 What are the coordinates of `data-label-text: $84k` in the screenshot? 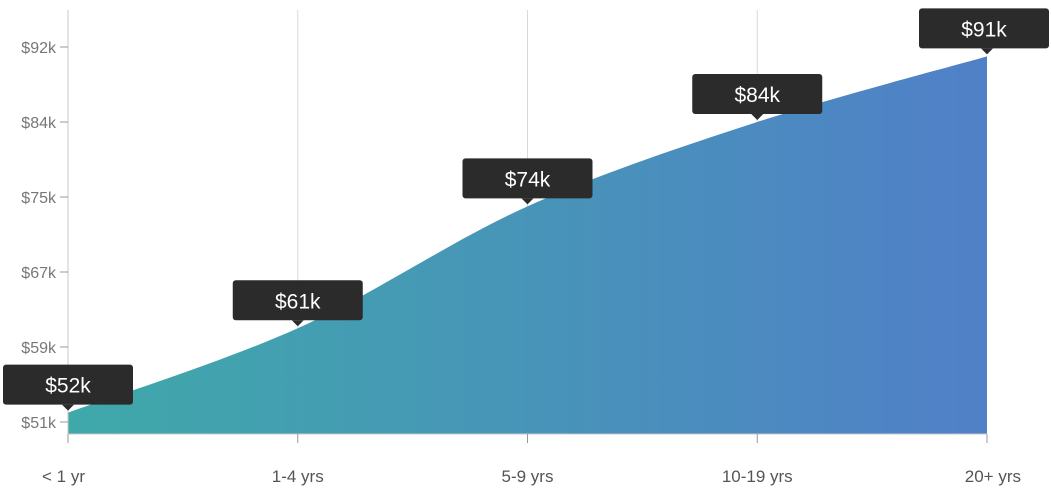 It's located at (757, 95).